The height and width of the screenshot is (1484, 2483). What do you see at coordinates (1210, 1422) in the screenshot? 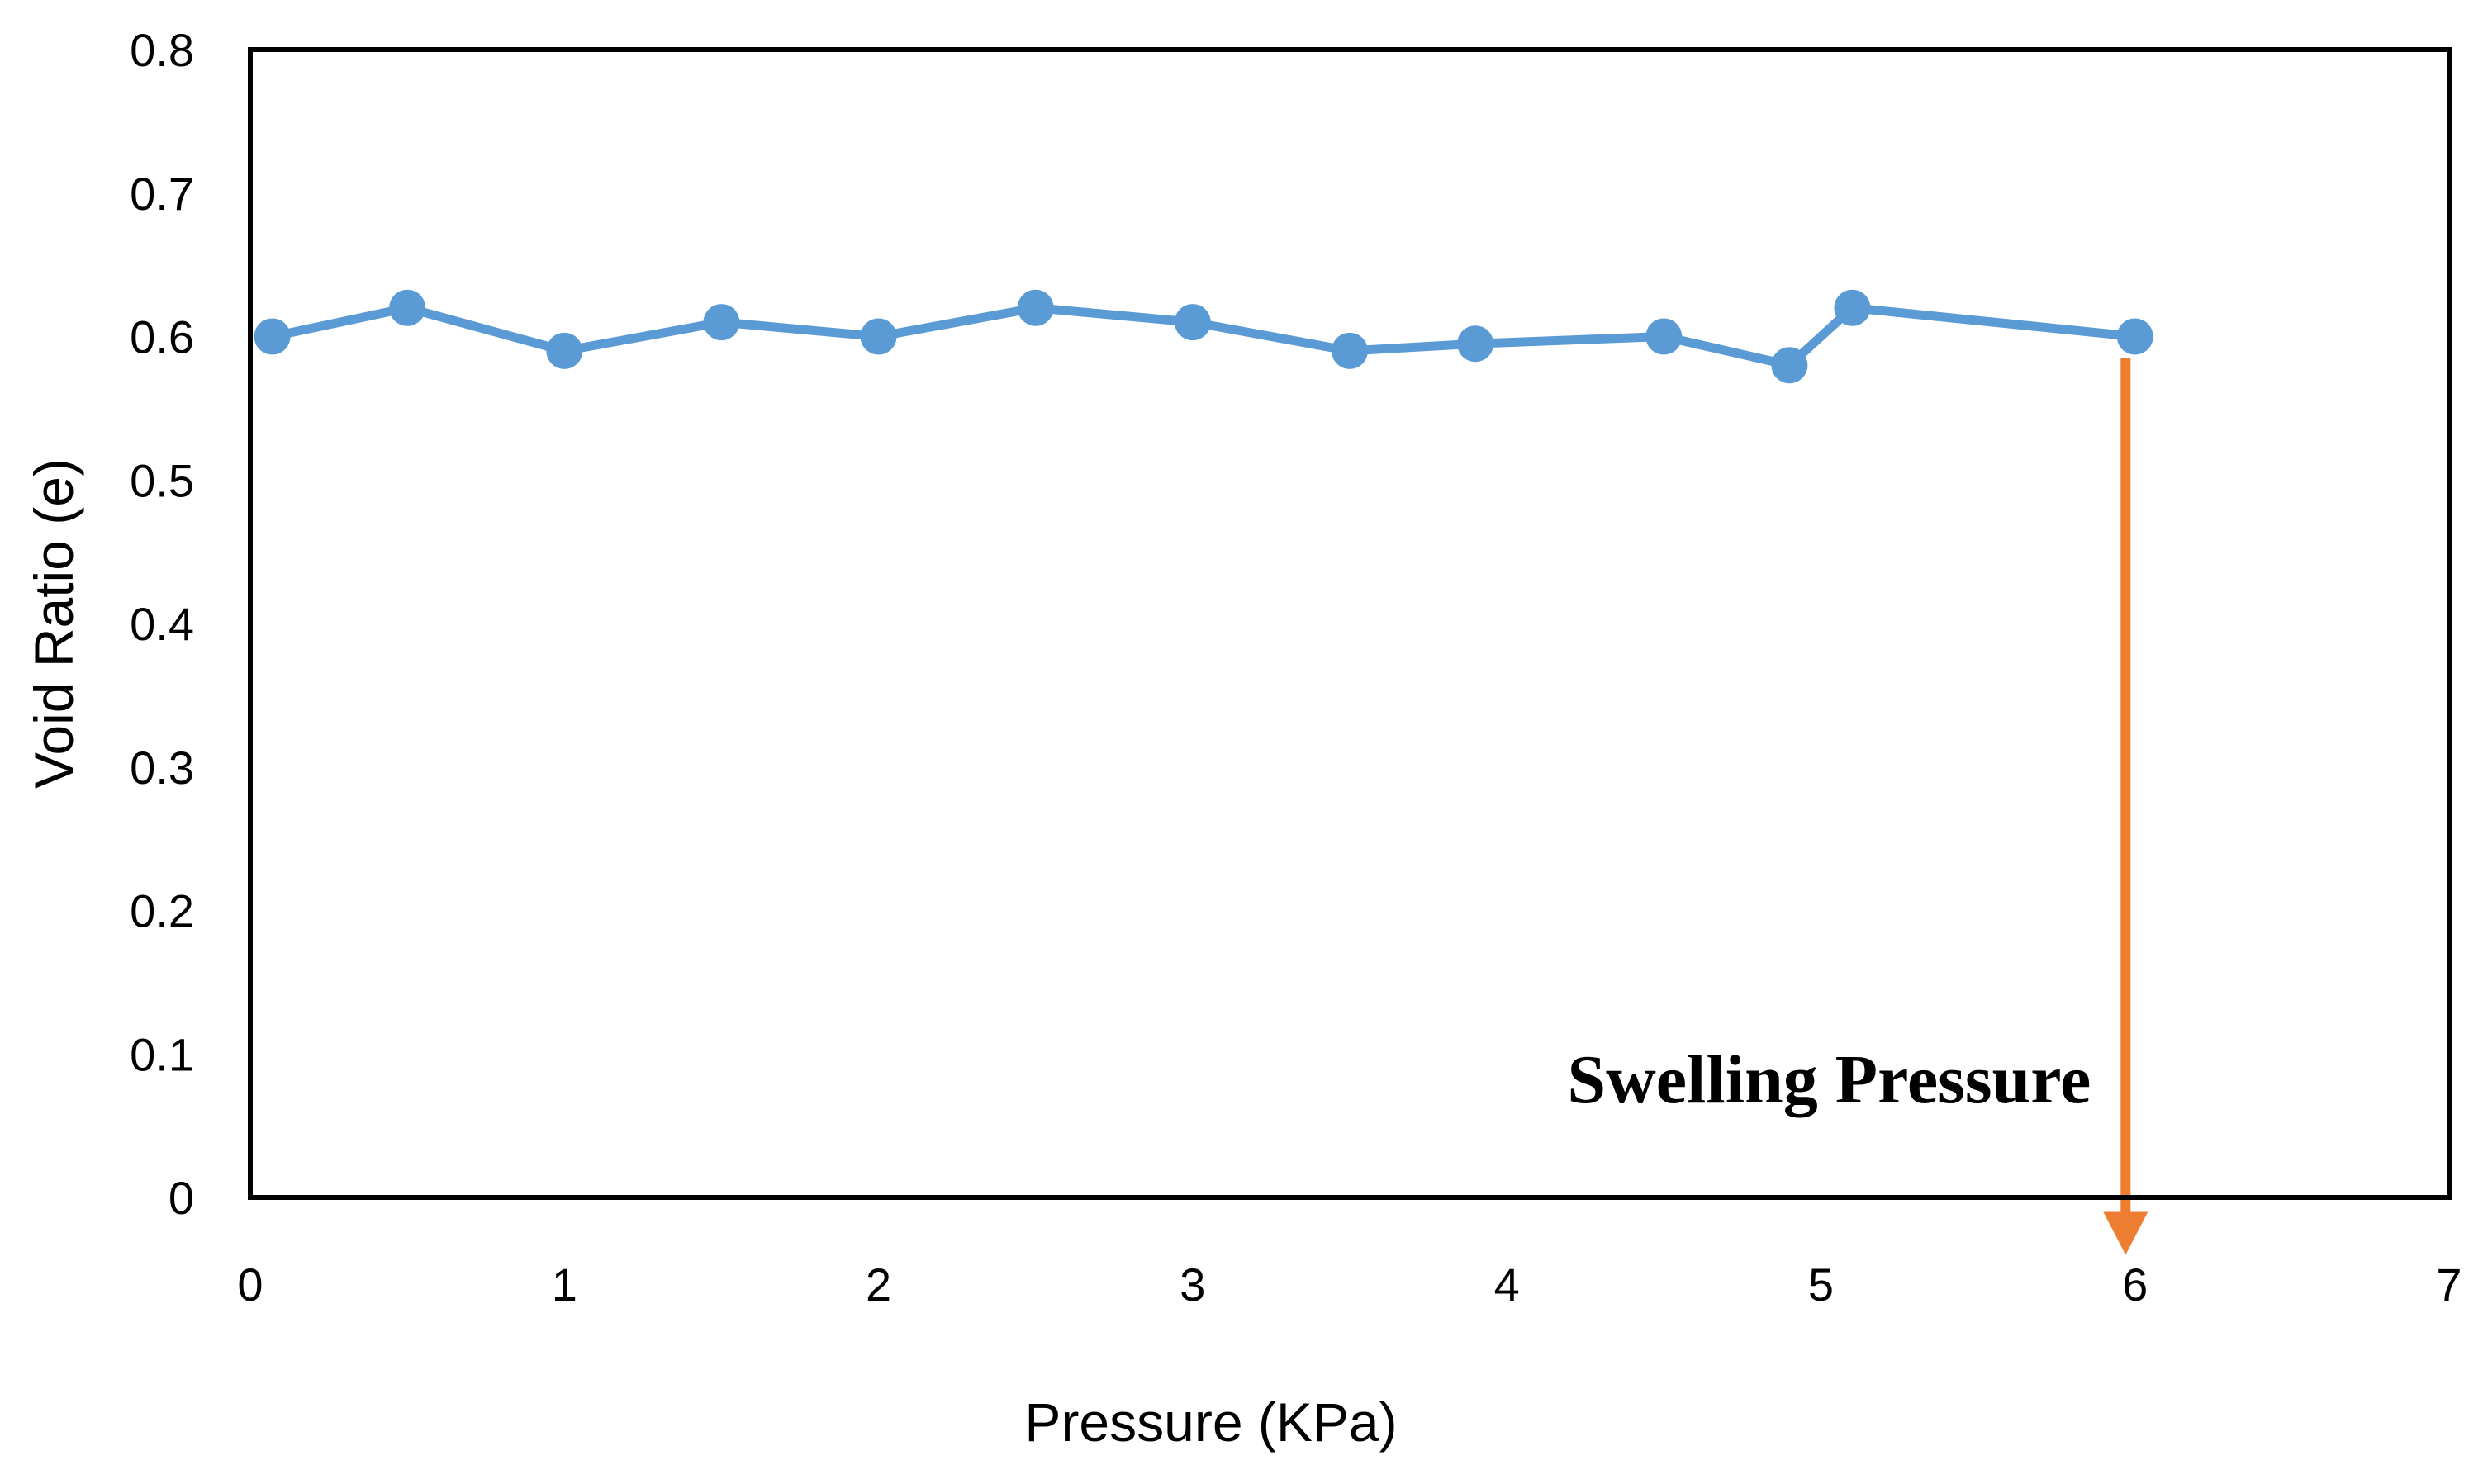
I see `x-axis-title: Pressure (KPa)` at bounding box center [1210, 1422].